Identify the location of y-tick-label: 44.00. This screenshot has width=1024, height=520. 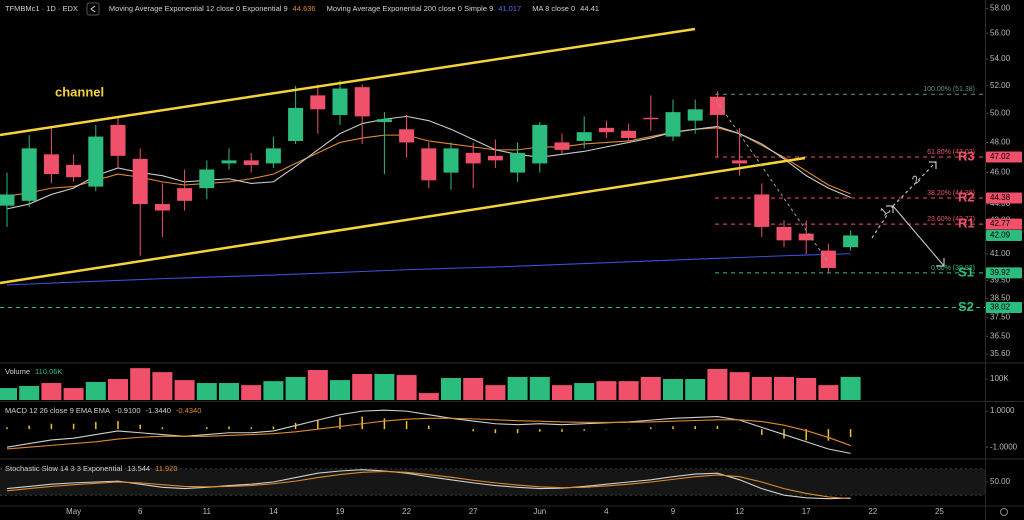
(1000, 203).